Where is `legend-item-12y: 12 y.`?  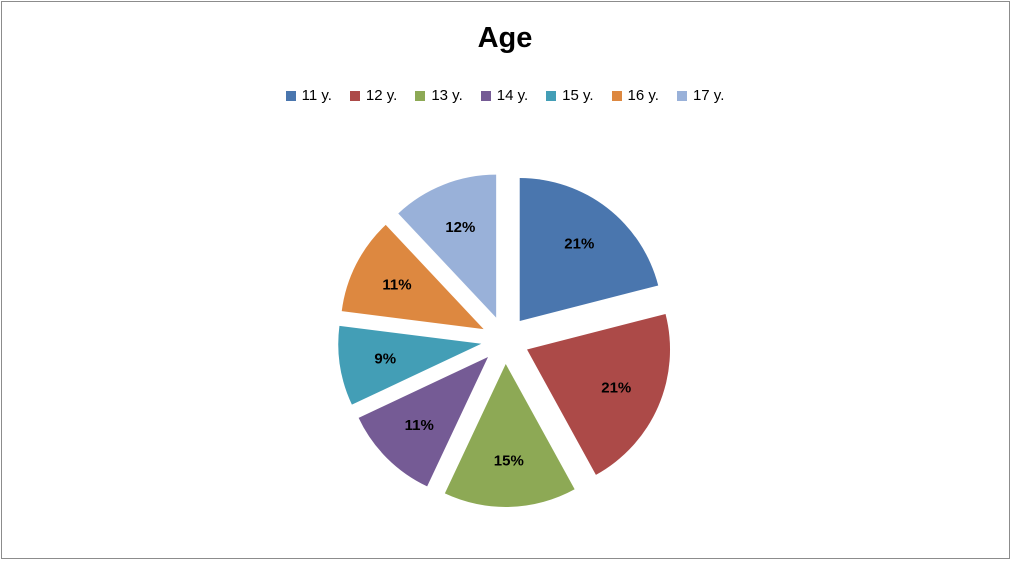
legend-item-12y: 12 y. is located at coordinates (373, 95).